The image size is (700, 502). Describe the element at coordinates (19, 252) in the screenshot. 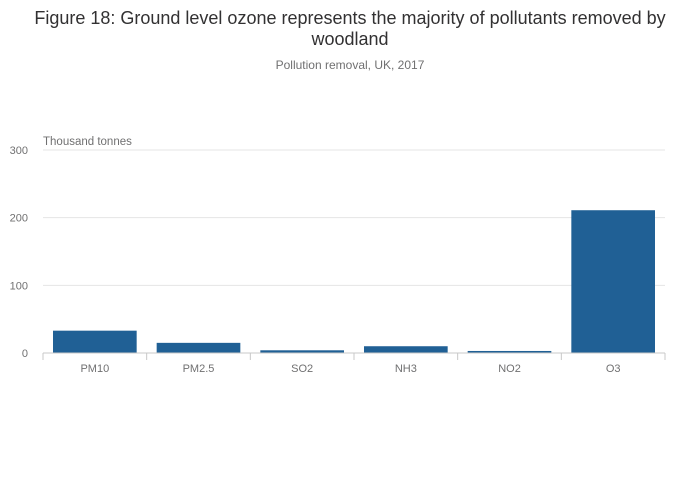

I see `y-axis-ticks: 0 100 200 300` at that location.